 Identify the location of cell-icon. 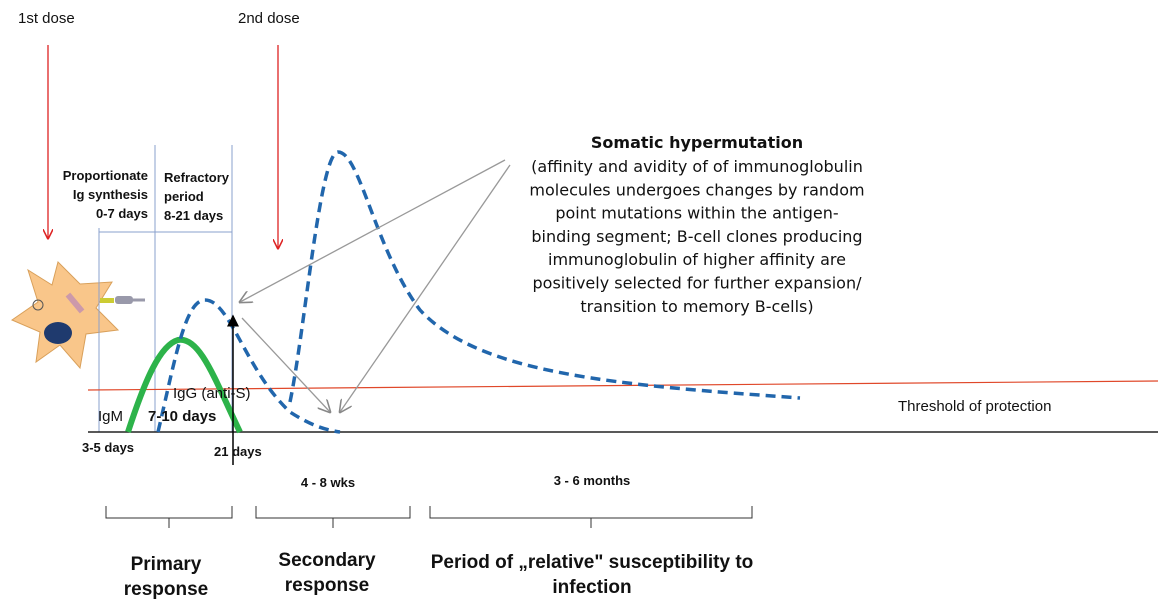
(77, 315).